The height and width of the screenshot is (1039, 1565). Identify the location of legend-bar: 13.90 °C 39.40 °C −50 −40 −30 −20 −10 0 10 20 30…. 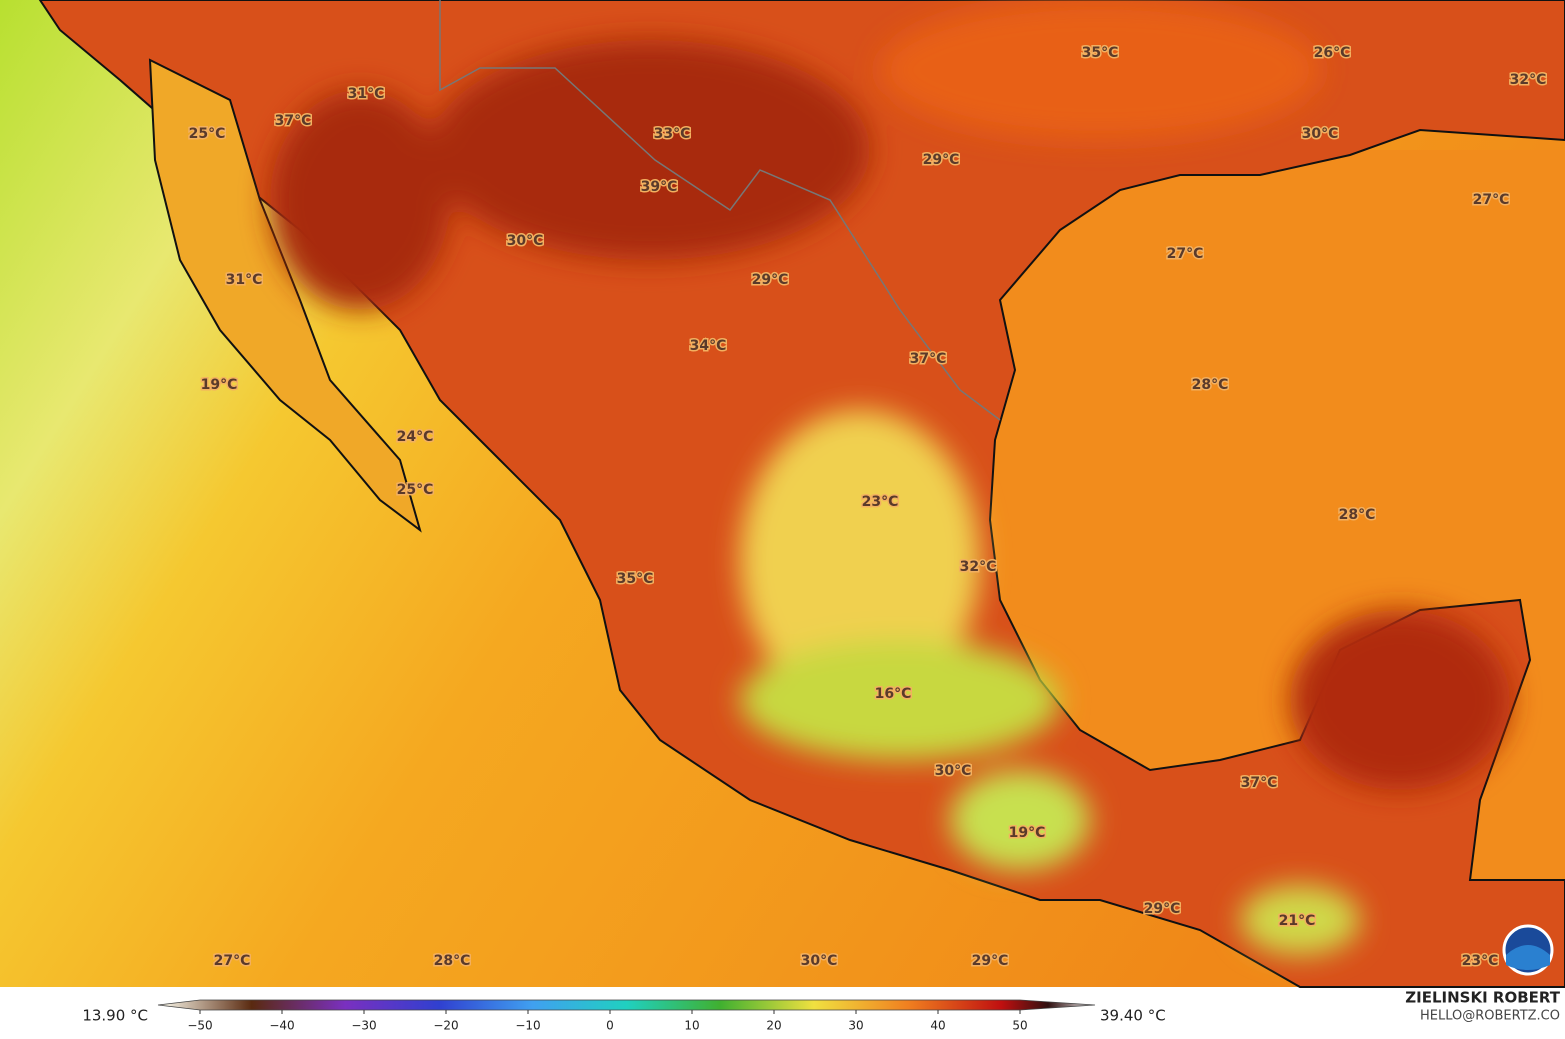
(821, 1011).